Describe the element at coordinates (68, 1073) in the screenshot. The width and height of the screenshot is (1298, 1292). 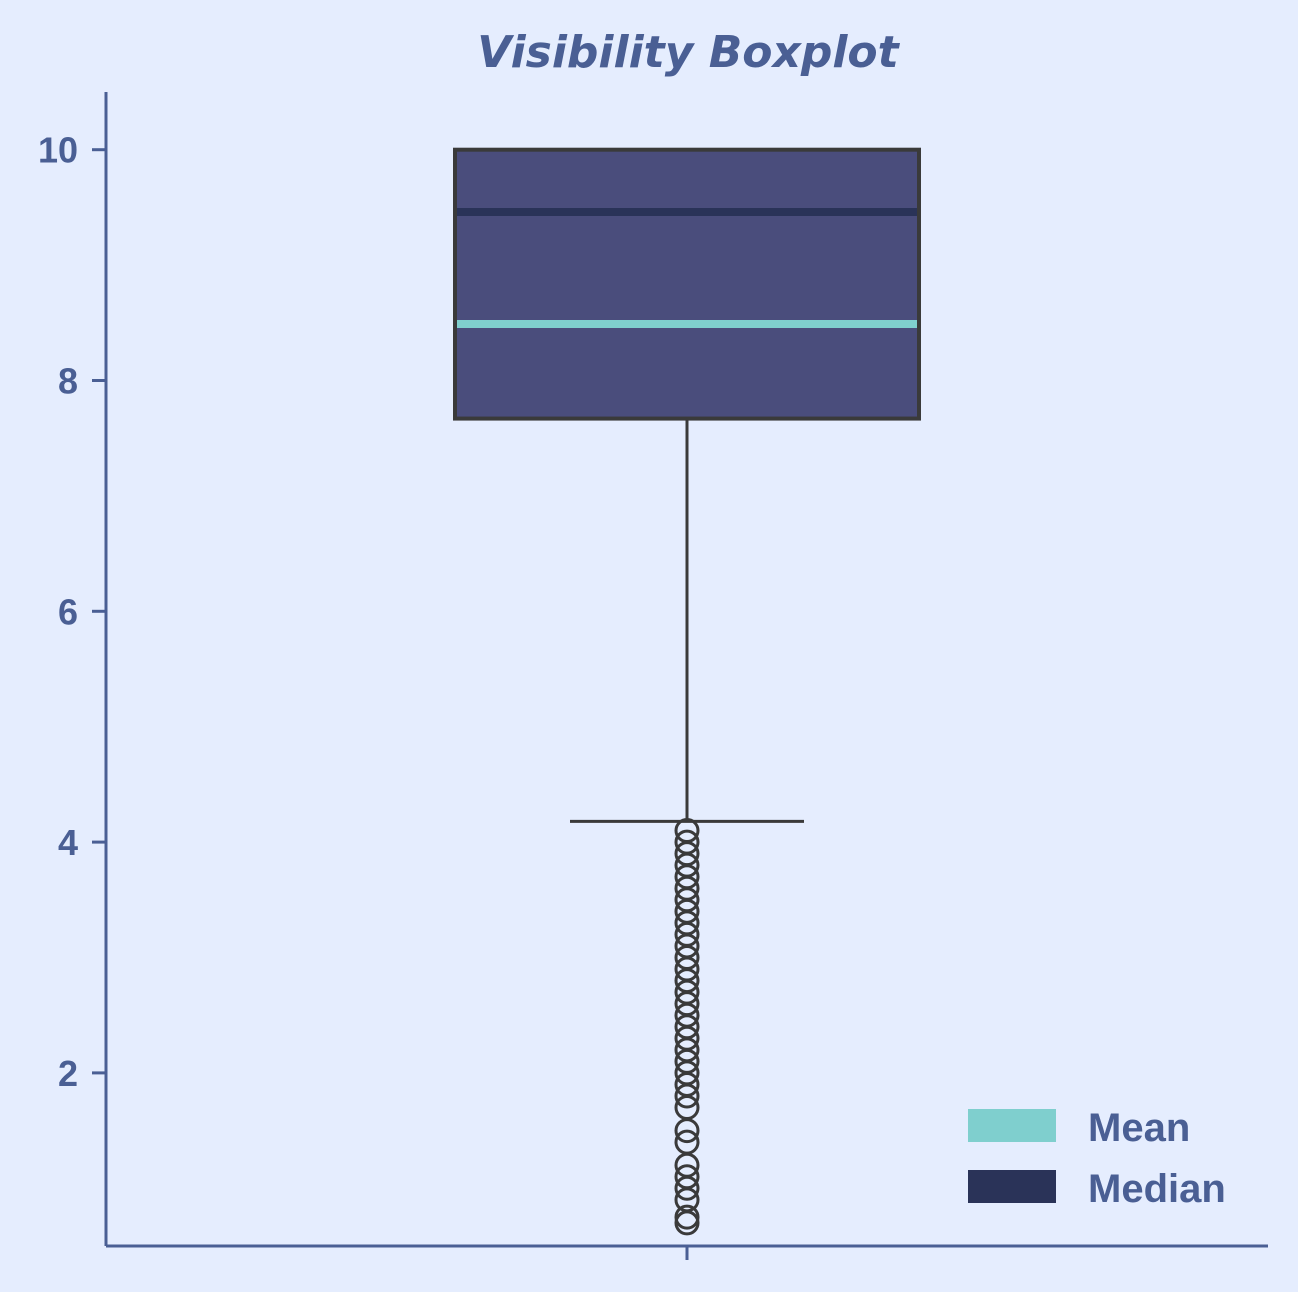
I see `y-tick-label: 2` at that location.